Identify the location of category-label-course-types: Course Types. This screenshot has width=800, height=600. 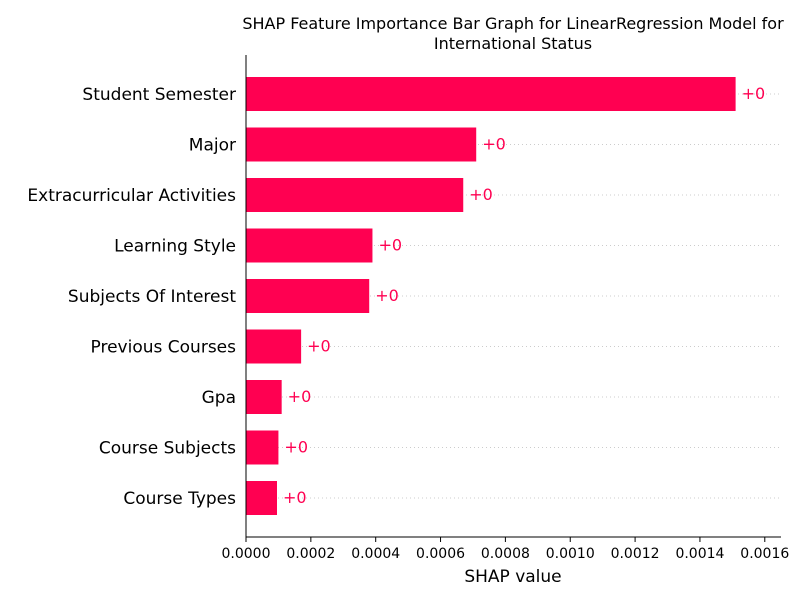
(179, 499).